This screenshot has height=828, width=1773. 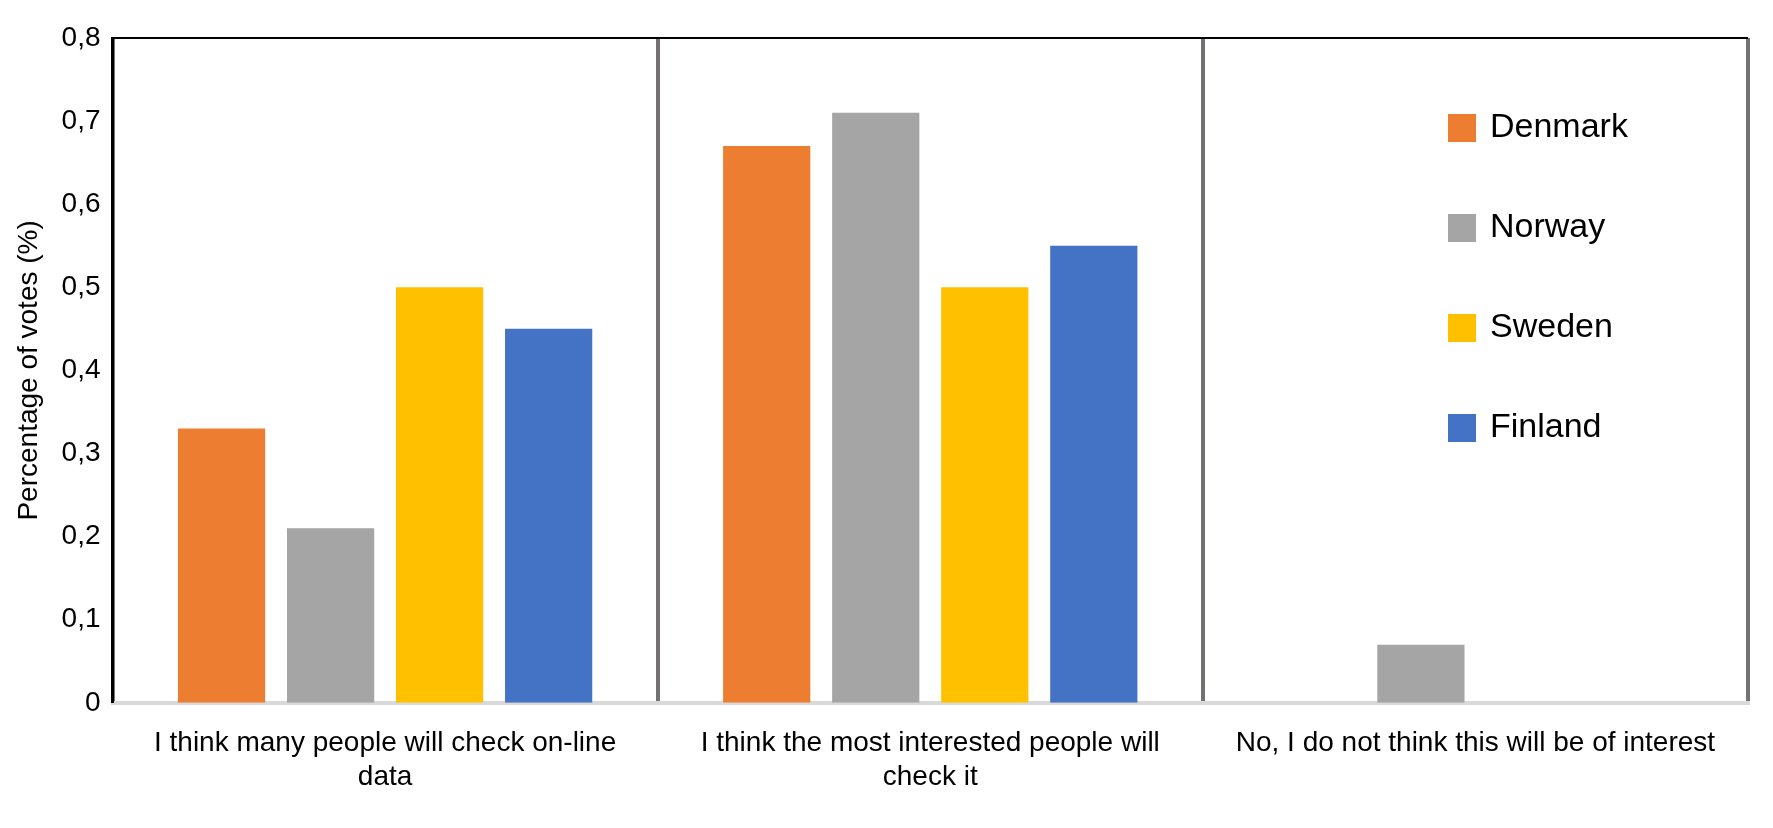 I want to click on legend-label: Finland, so click(x=1546, y=425).